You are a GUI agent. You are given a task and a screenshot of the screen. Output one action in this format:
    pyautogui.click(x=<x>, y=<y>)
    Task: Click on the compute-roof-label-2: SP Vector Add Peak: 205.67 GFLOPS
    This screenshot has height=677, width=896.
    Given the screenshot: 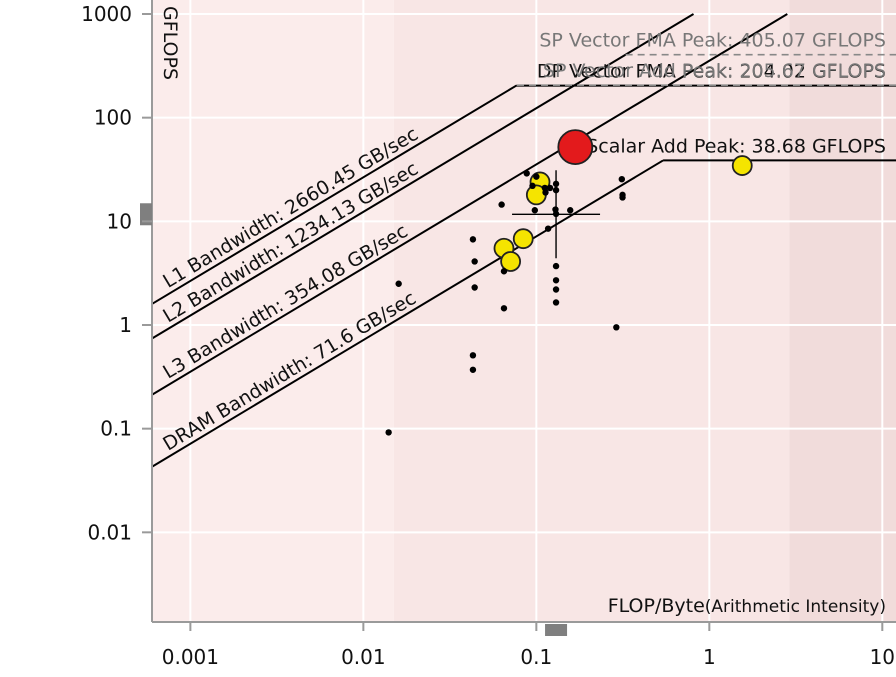 What is the action you would take?
    pyautogui.click(x=714, y=71)
    